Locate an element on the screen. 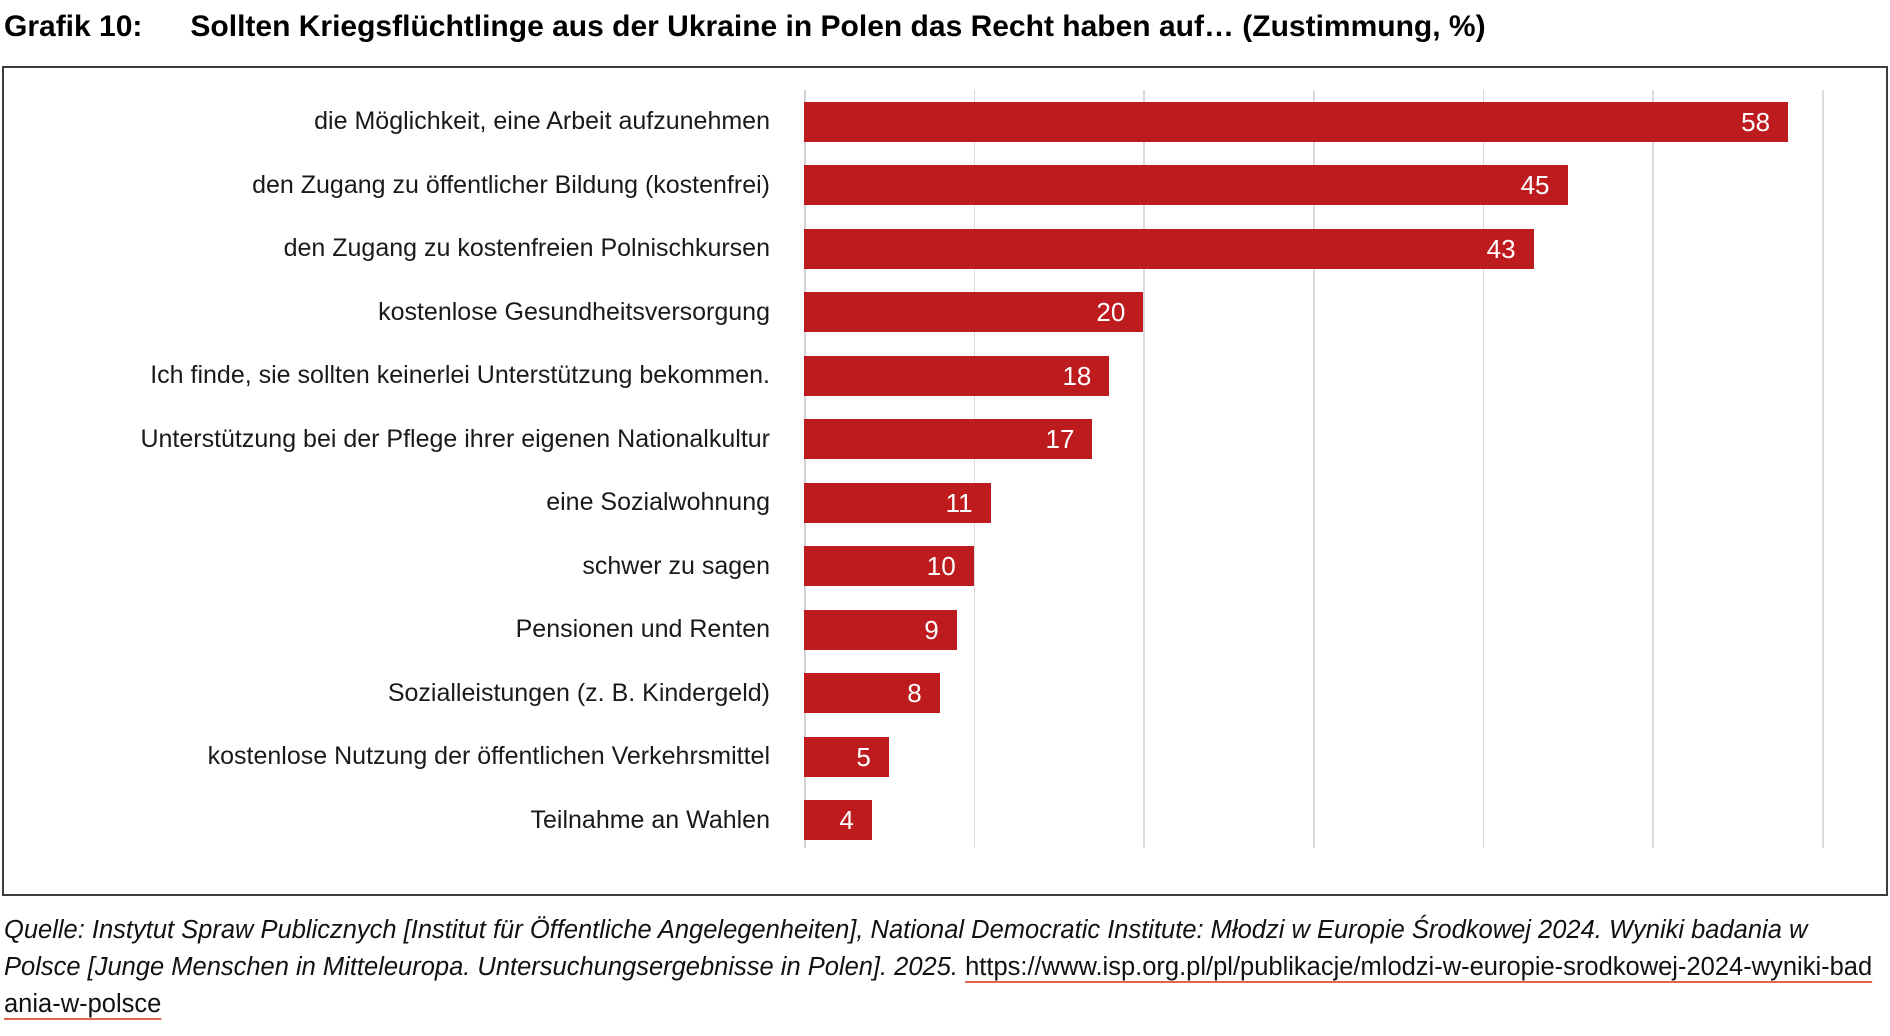 This screenshot has width=1890, height=1036. bar: 10 is located at coordinates (889, 566).